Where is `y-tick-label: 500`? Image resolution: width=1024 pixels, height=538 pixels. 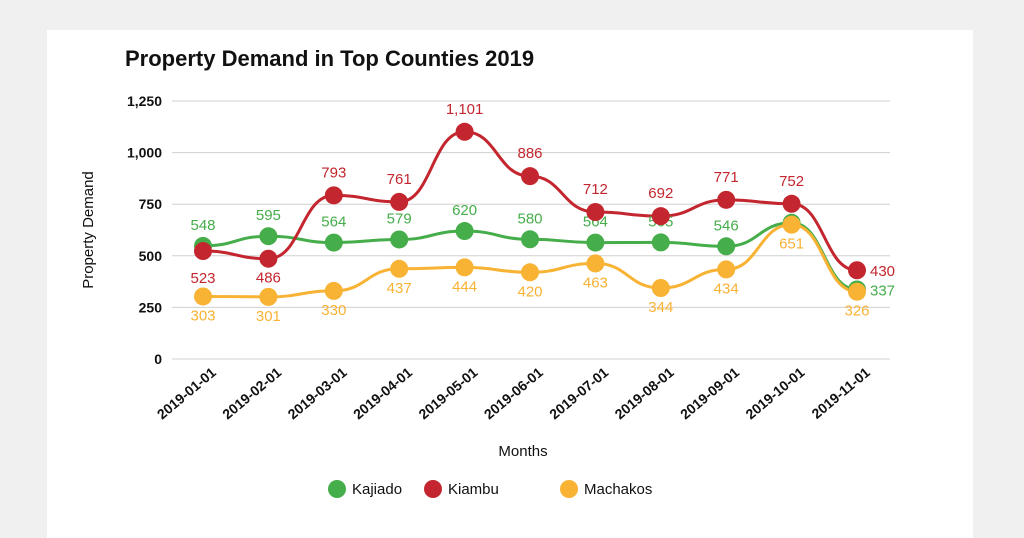
y-tick-label: 500 is located at coordinates (151, 256).